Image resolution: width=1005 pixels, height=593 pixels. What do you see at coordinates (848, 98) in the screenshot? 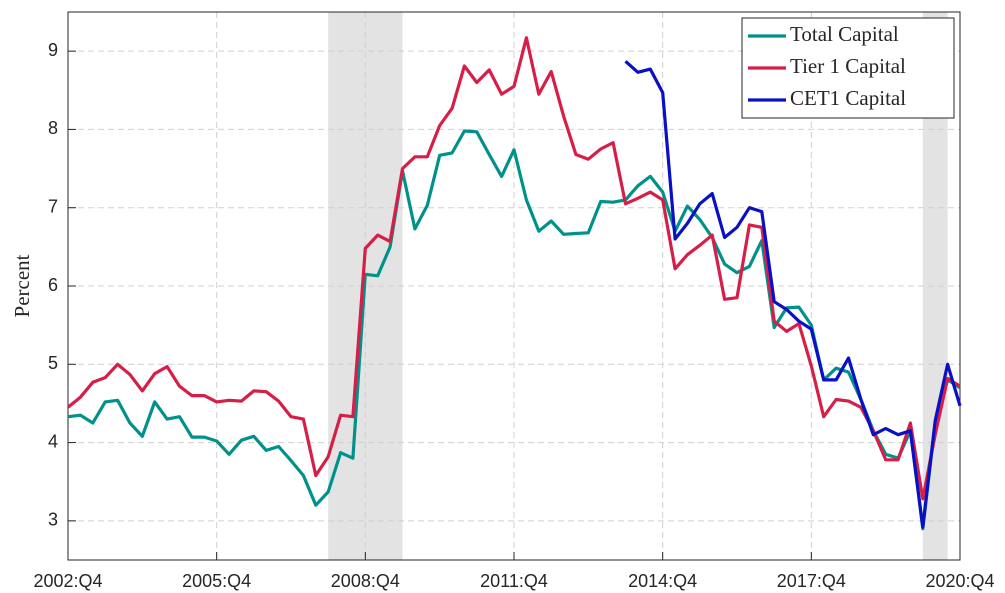
I see `legend-label: CET1 Capital` at bounding box center [848, 98].